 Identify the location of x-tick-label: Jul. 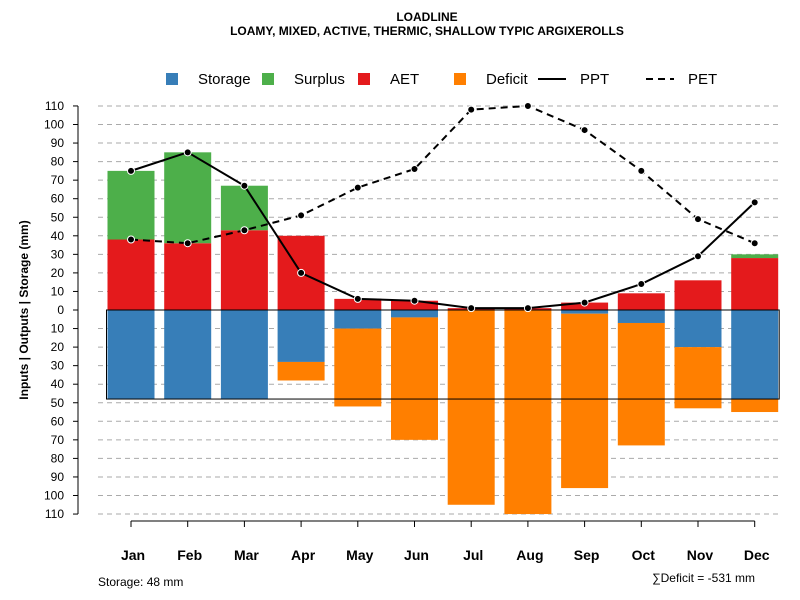
(473, 555).